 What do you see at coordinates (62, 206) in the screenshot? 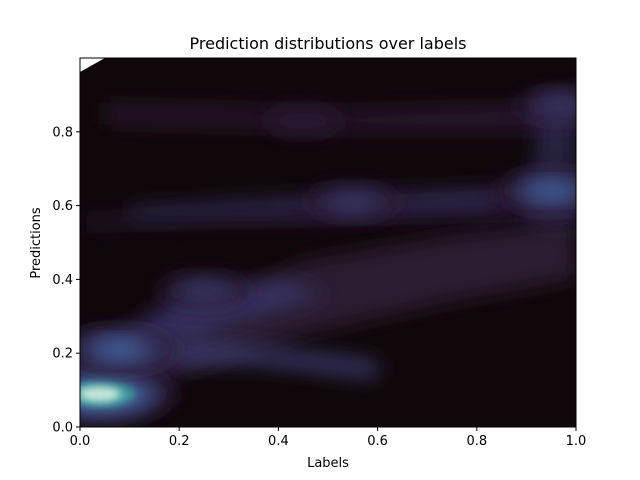
I see `y-tick-label: 0.6` at bounding box center [62, 206].